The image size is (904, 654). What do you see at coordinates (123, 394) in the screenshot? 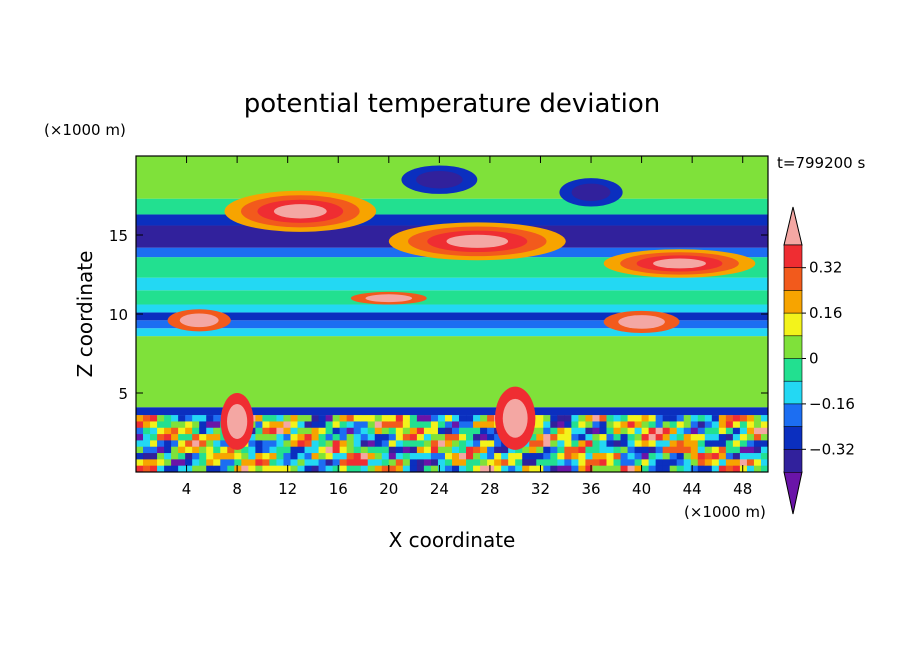
I see `y-tick-label: 5` at bounding box center [123, 394].